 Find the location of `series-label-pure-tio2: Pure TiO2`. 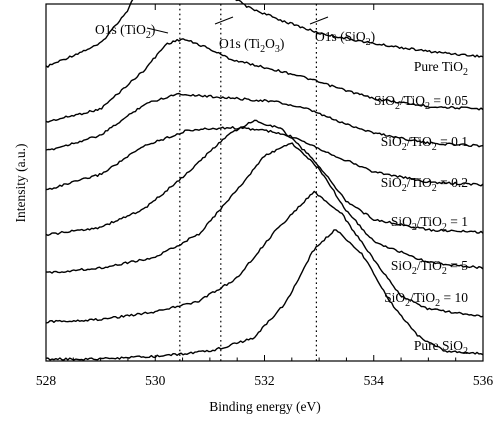

series-label-pure-tio2: Pure TiO2 is located at coordinates (441, 68).